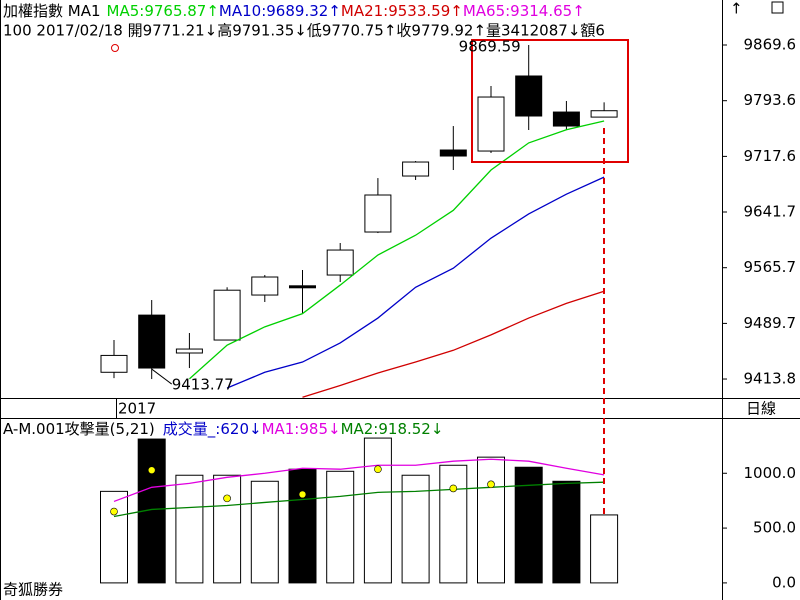 This screenshot has height=600, width=800. I want to click on window-button, so click(777, 7).